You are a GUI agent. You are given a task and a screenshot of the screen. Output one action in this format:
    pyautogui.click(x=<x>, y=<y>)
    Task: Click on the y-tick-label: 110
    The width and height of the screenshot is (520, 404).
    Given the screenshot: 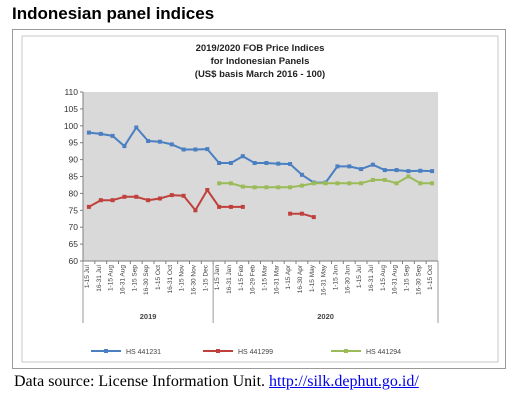 What is the action you would take?
    pyautogui.click(x=71, y=92)
    